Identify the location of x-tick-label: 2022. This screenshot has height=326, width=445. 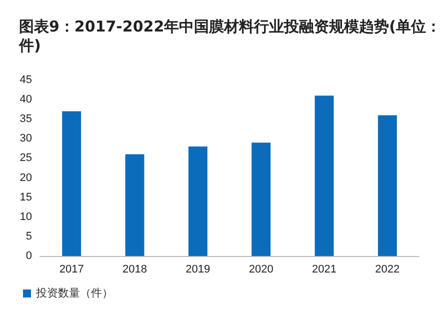
(387, 270).